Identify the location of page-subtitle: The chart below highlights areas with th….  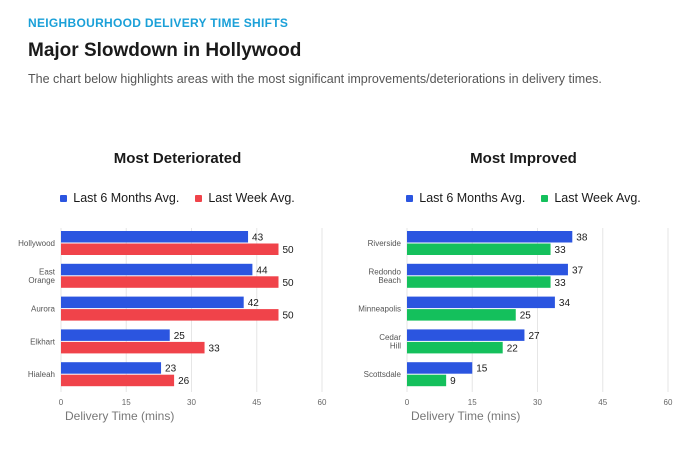
(315, 79).